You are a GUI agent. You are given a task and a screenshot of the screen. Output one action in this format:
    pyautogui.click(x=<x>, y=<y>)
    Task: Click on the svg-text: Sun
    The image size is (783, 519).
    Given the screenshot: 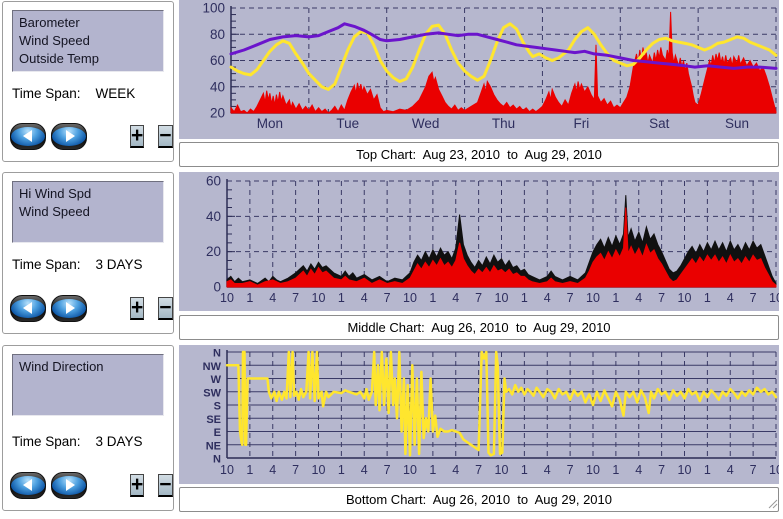 What is the action you would take?
    pyautogui.click(x=737, y=123)
    